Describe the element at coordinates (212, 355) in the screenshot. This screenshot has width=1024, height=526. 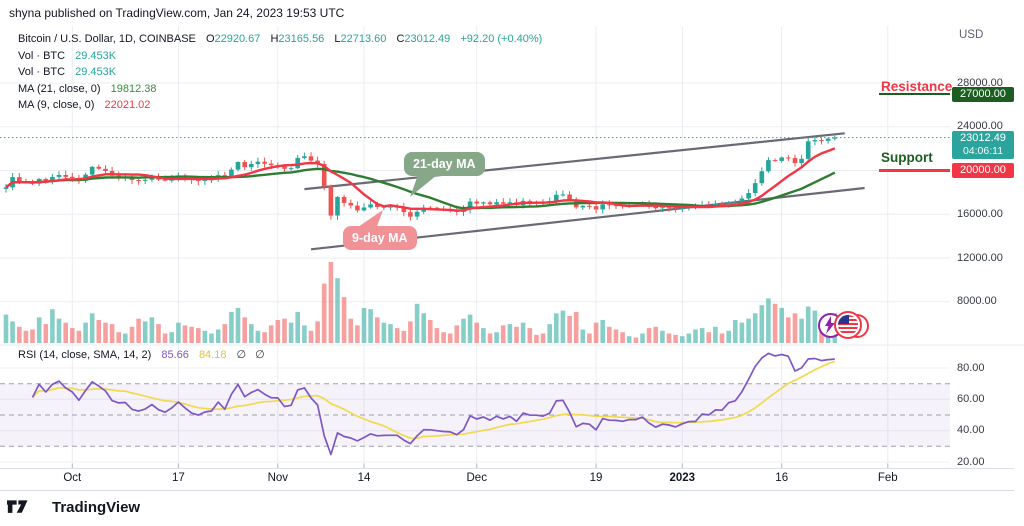
I see `rsi-signal-value: 84.18` at that location.